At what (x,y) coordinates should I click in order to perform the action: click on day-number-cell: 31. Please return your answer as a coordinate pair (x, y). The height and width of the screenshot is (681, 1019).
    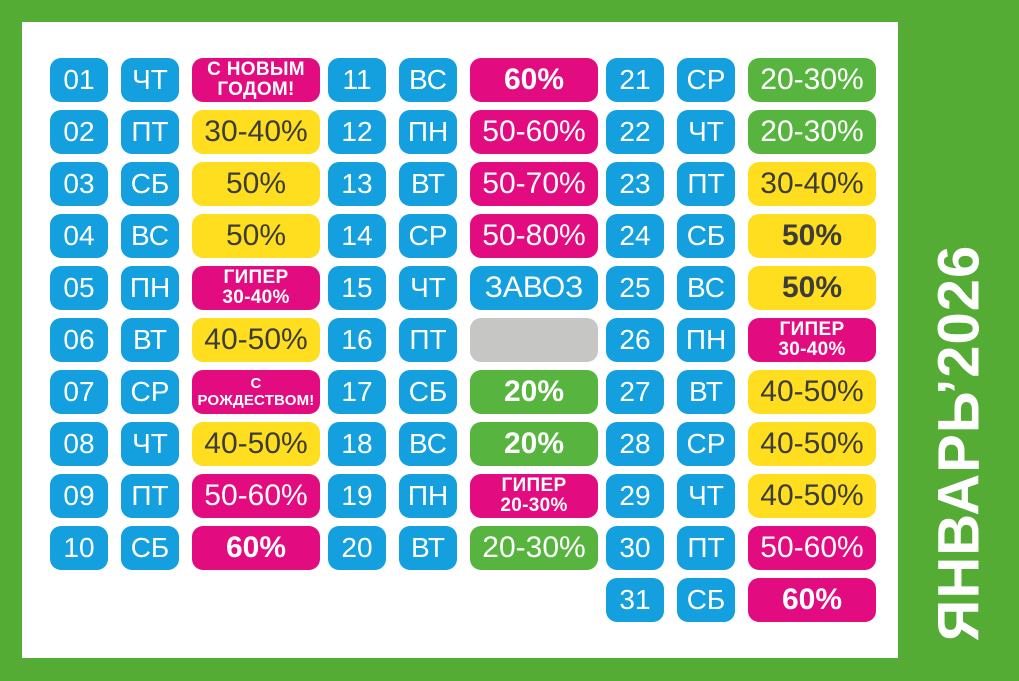
    Looking at the image, I should click on (635, 600).